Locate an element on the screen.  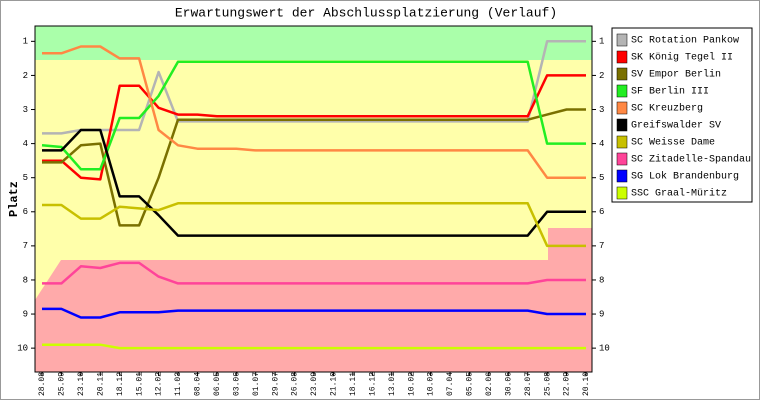
x-tick-label: 26.08 is located at coordinates (295, 384).